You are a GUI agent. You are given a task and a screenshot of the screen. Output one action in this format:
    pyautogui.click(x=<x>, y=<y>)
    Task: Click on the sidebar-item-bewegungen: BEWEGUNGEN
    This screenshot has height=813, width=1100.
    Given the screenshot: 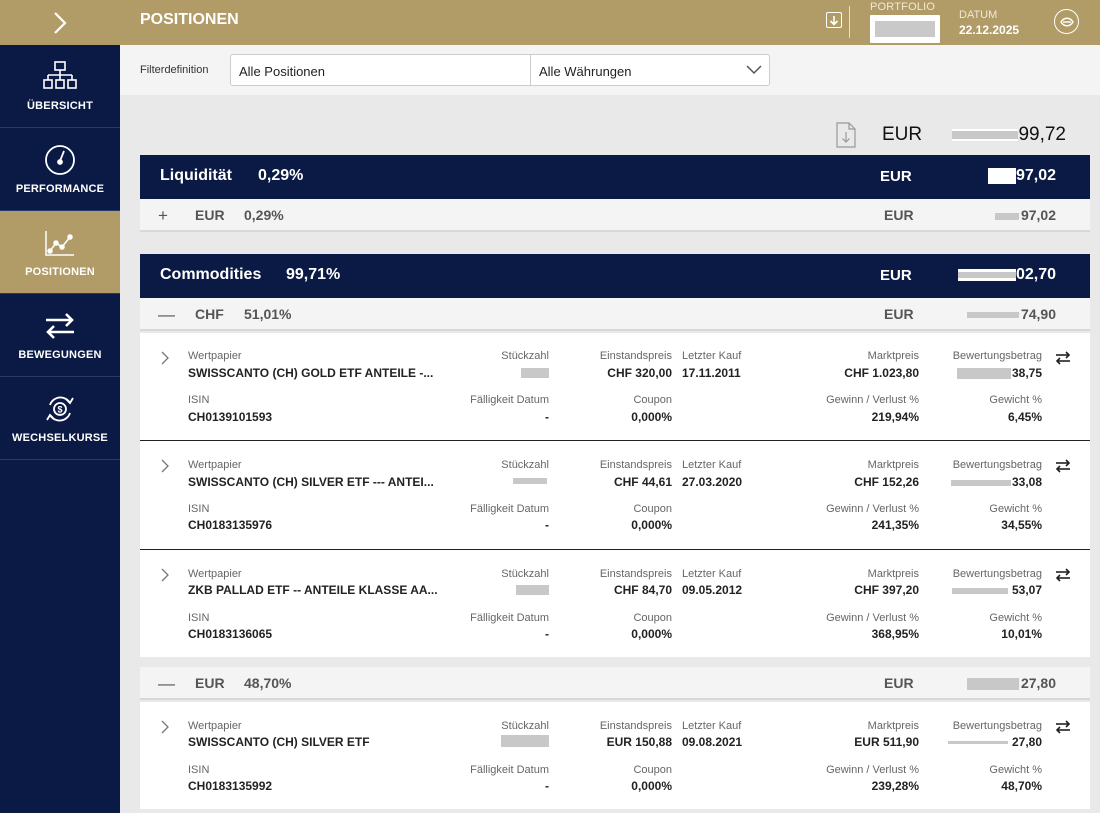 What is the action you would take?
    pyautogui.click(x=60, y=335)
    